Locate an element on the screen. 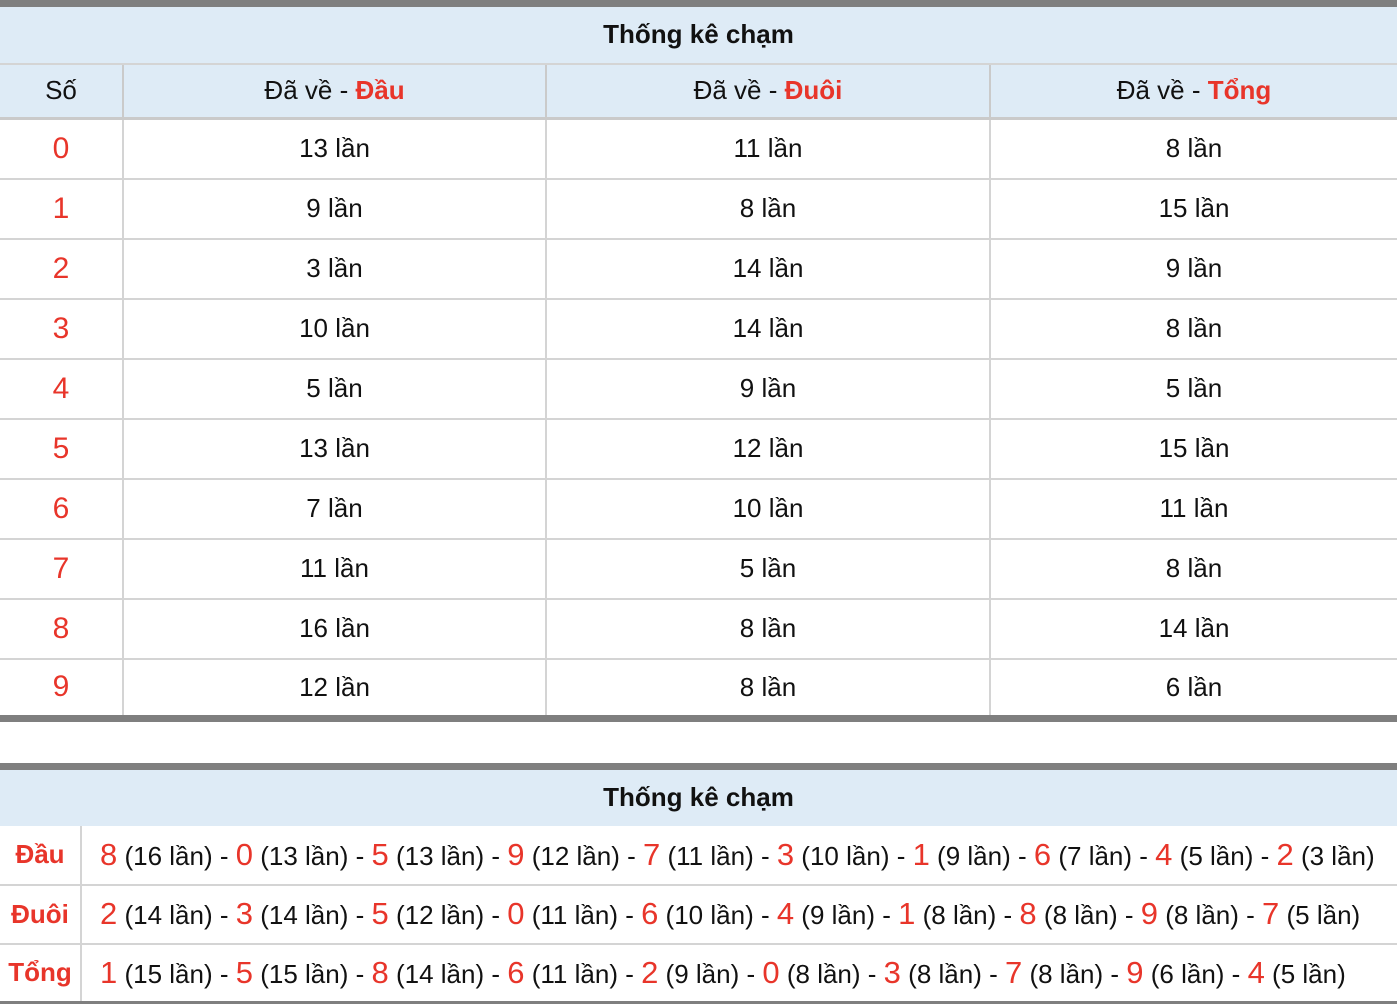  cell-so: 5 is located at coordinates (62, 449).